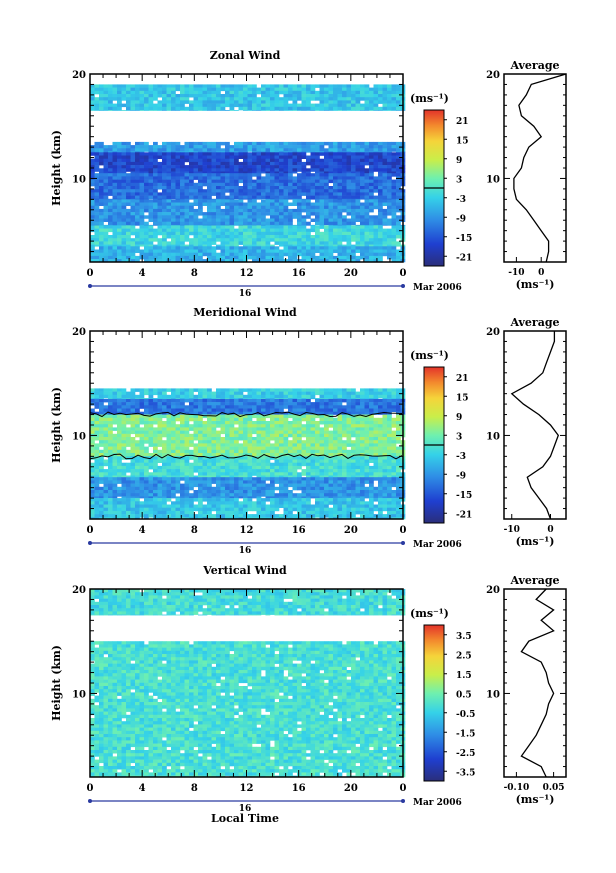 This screenshot has height=873, width=616. Describe the element at coordinates (245, 55) in the screenshot. I see `panel-title: Zonal Wind` at that location.